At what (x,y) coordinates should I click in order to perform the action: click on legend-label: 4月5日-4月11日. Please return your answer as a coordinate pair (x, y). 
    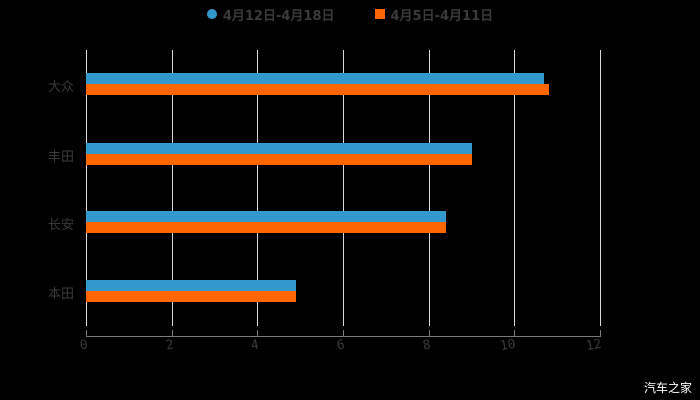
    Looking at the image, I should click on (442, 16).